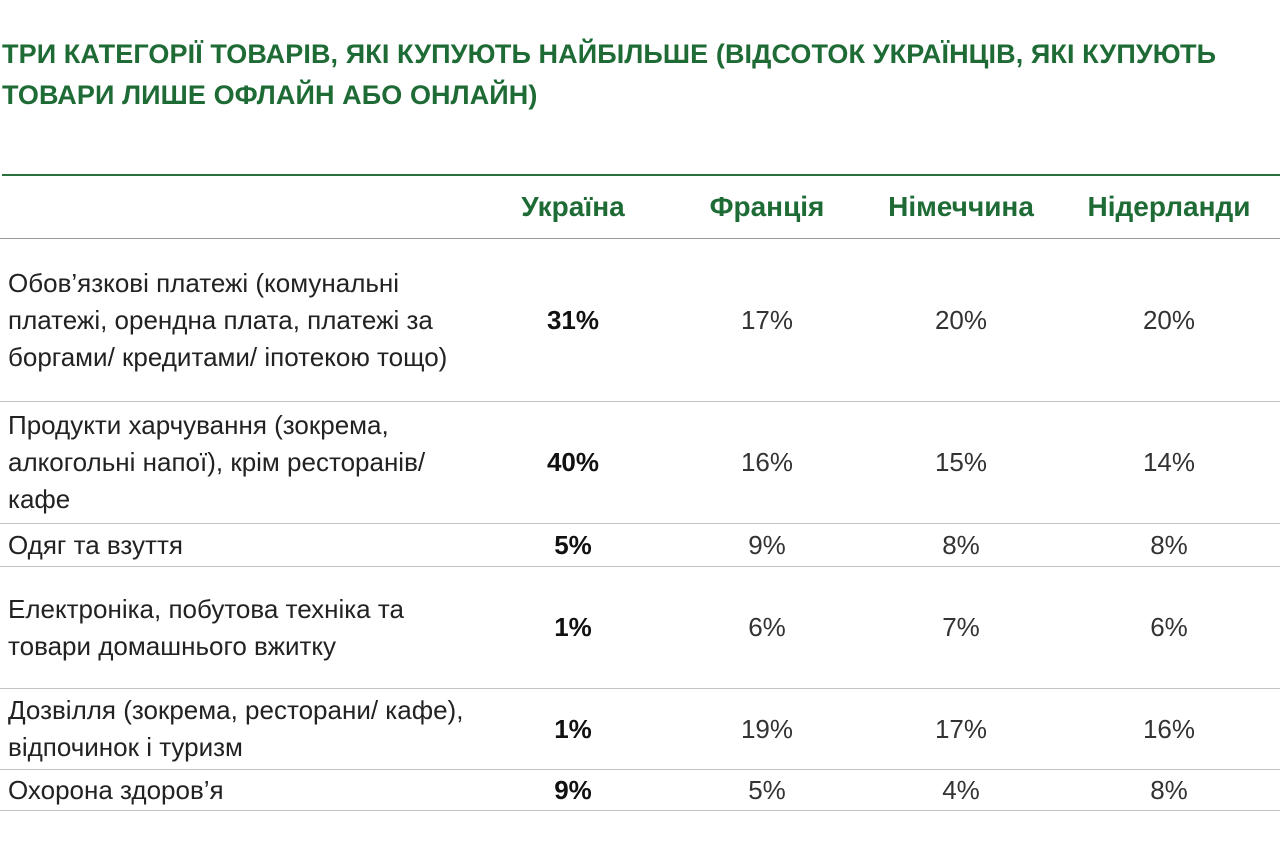  I want to click on value-france: 19%, so click(767, 729).